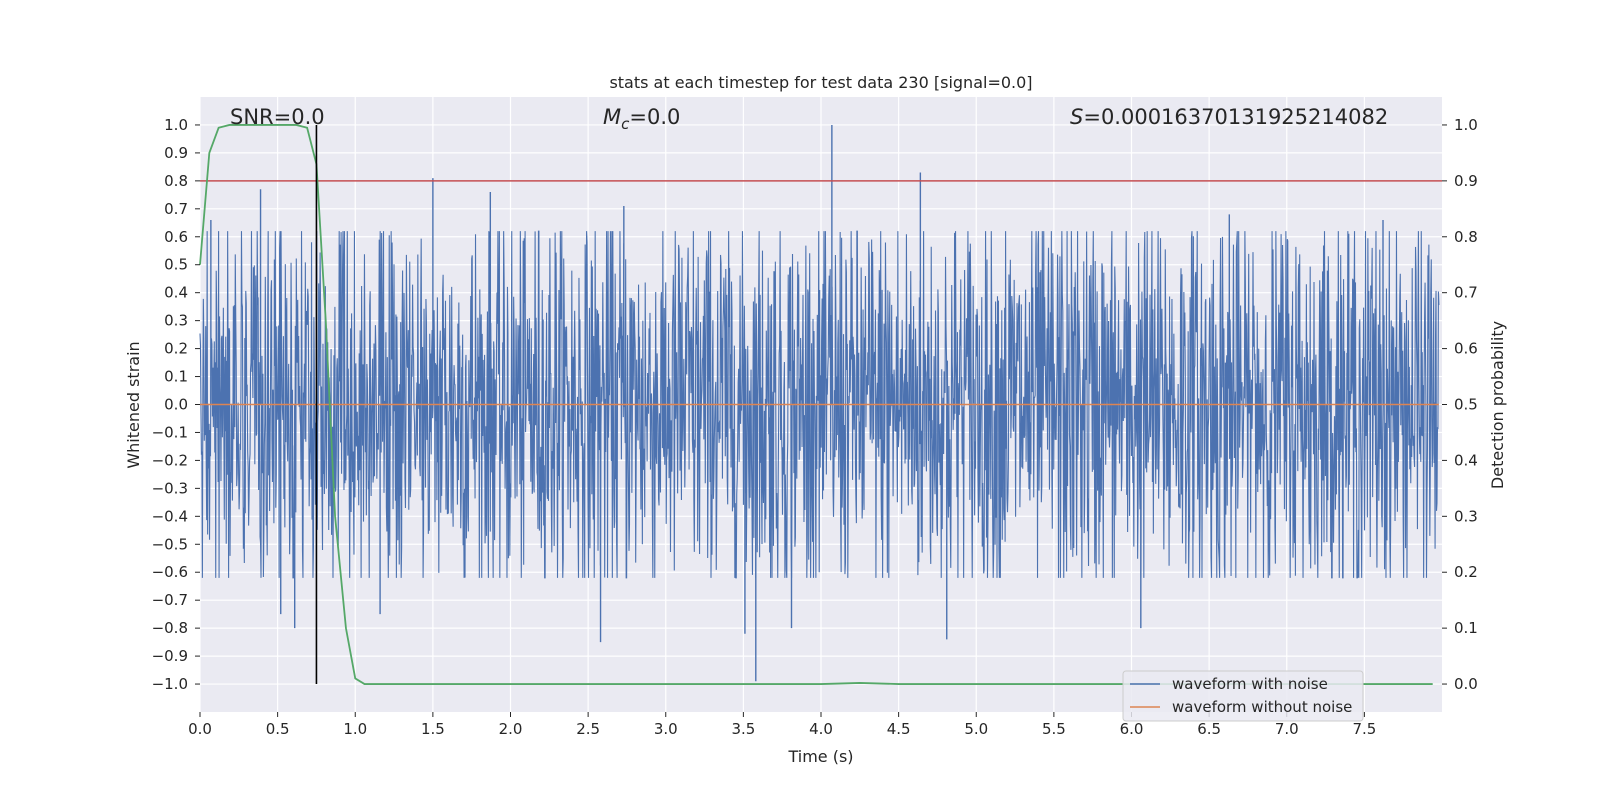 Image resolution: width=1600 pixels, height=800 pixels. Describe the element at coordinates (278, 729) in the screenshot. I see `x-tick-label-1: 0.5` at that location.